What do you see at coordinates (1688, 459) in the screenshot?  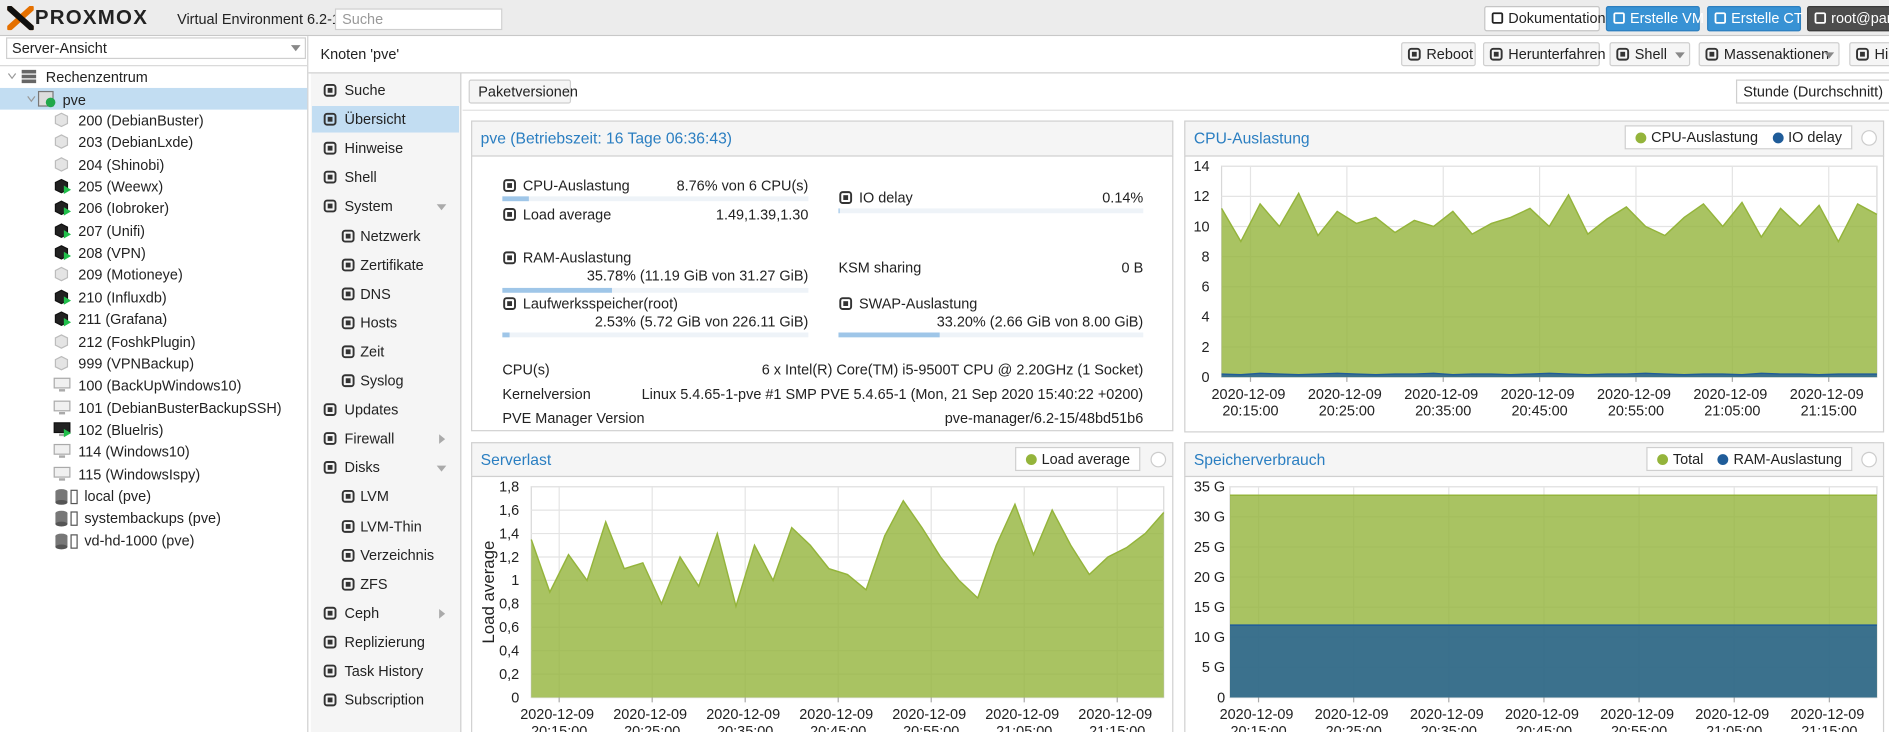 I see `legend-label: Total` at bounding box center [1688, 459].